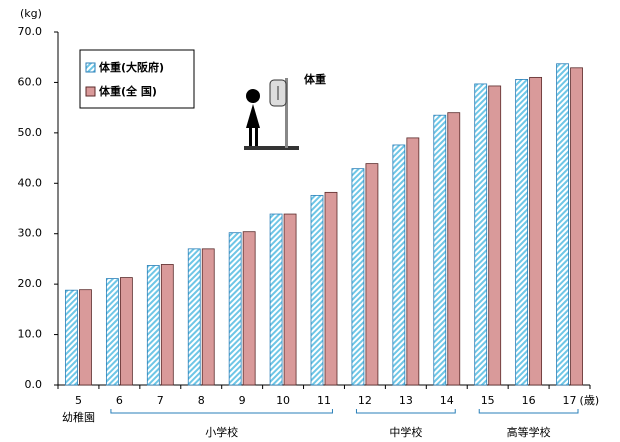  Describe the element at coordinates (590, 400) in the screenshot. I see `x-unit: (歳)` at that location.